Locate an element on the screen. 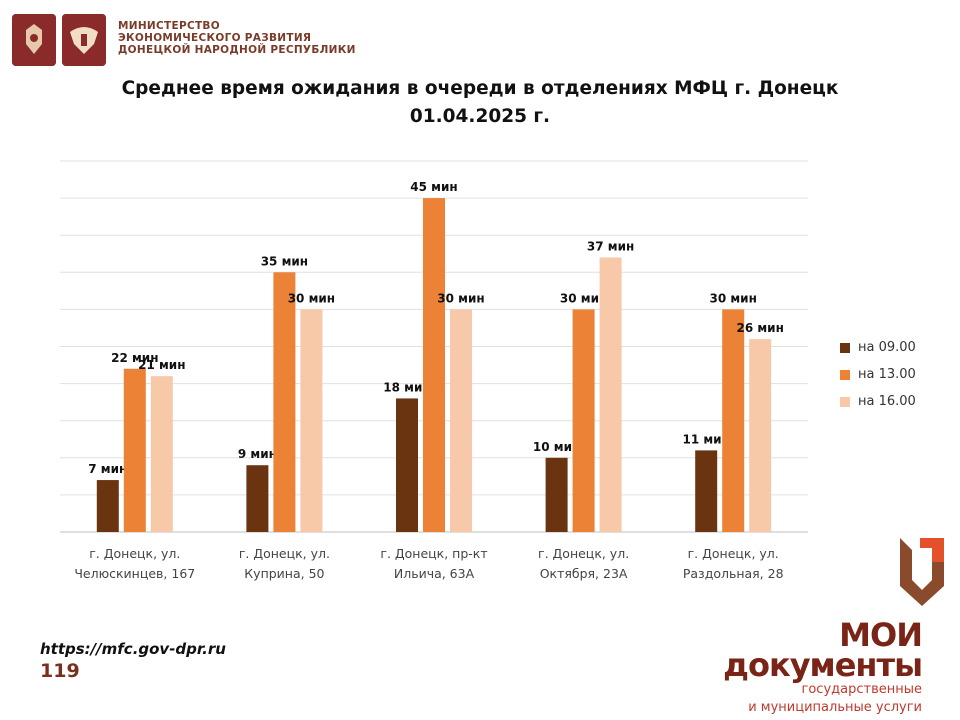 The image size is (960, 720). data-label: 22 мин is located at coordinates (134, 358).